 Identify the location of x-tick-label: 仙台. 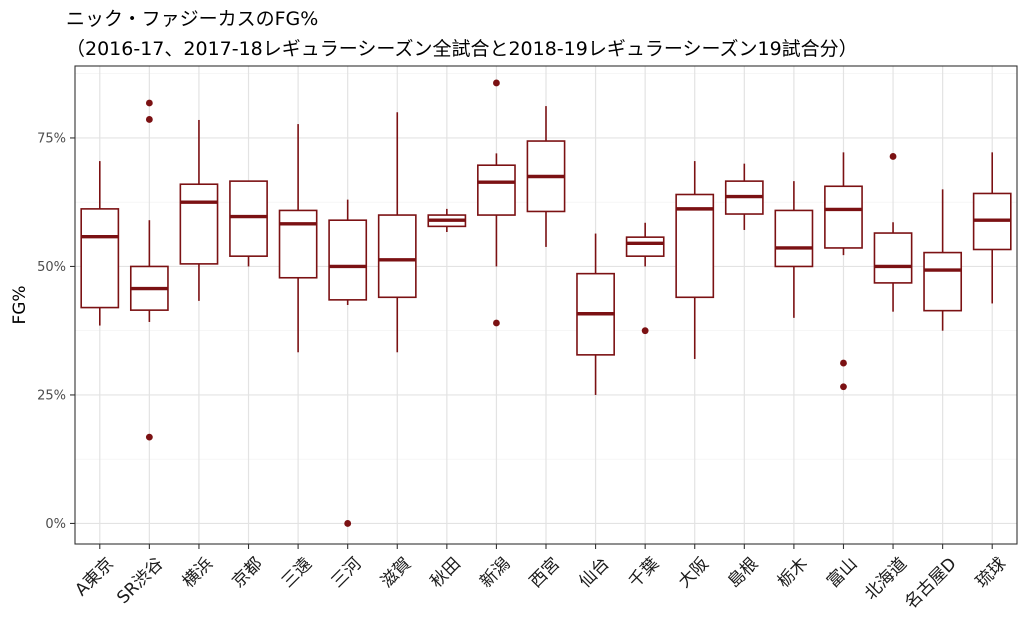
(594, 573).